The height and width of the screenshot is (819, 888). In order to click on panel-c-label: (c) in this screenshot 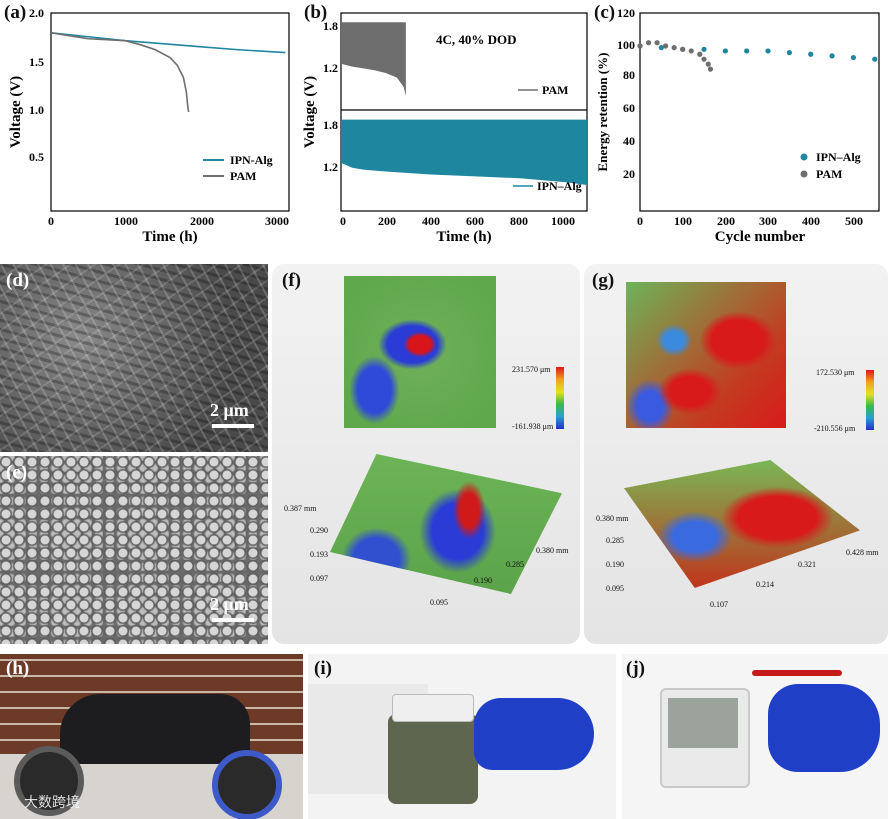, I will do `click(605, 12)`.